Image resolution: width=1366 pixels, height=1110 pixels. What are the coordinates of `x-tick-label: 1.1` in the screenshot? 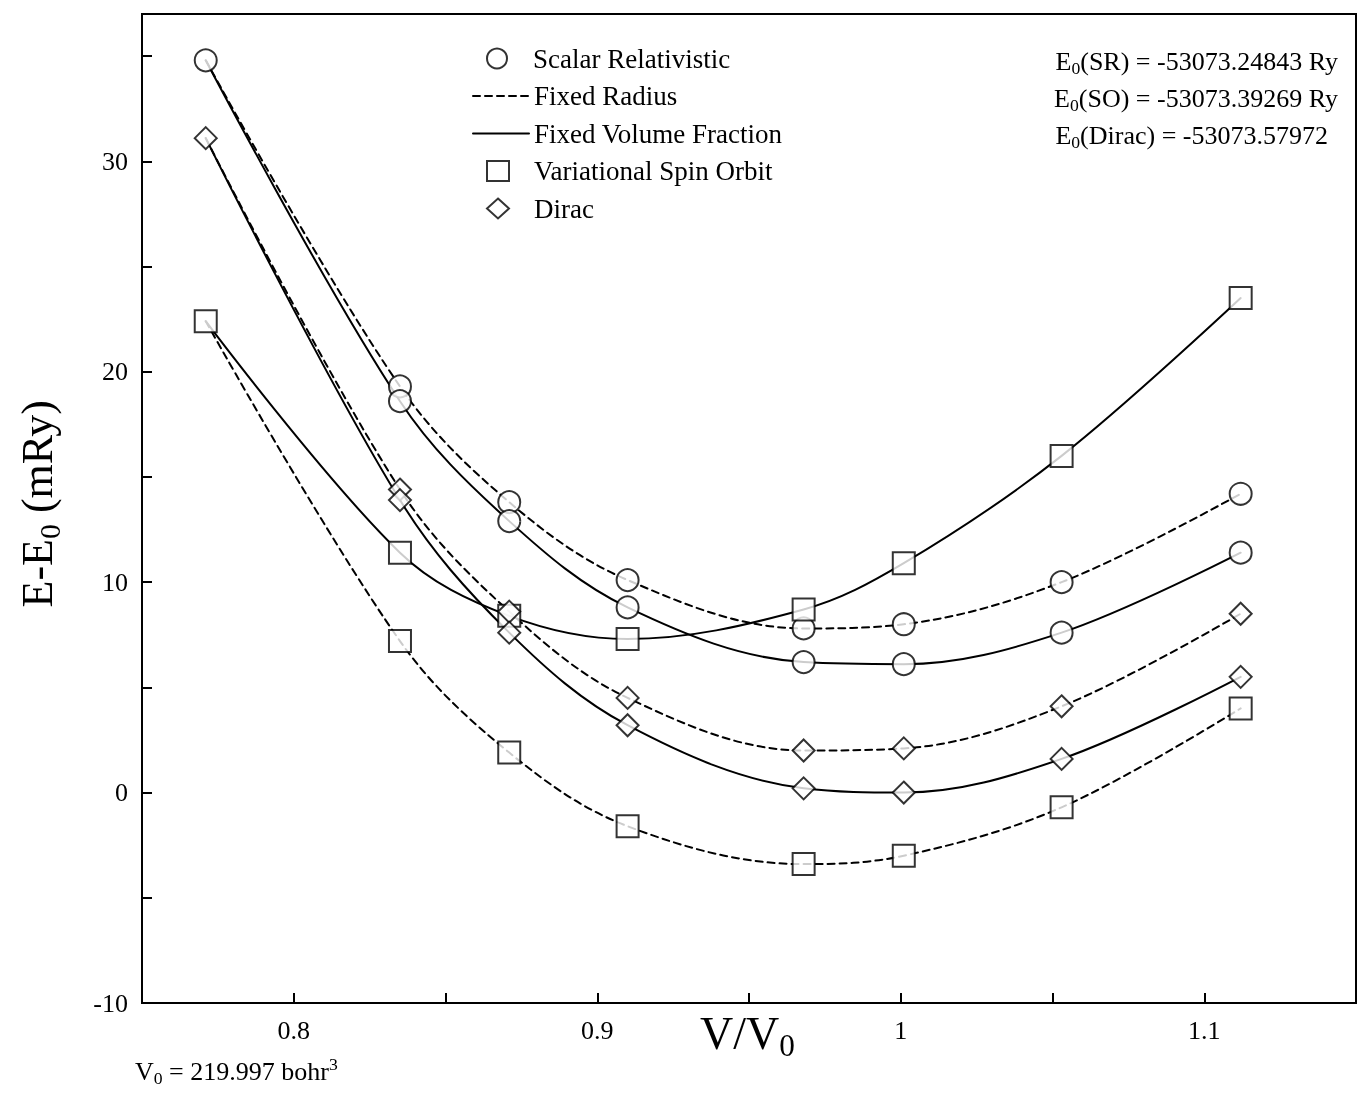 It's located at (1204, 1030).